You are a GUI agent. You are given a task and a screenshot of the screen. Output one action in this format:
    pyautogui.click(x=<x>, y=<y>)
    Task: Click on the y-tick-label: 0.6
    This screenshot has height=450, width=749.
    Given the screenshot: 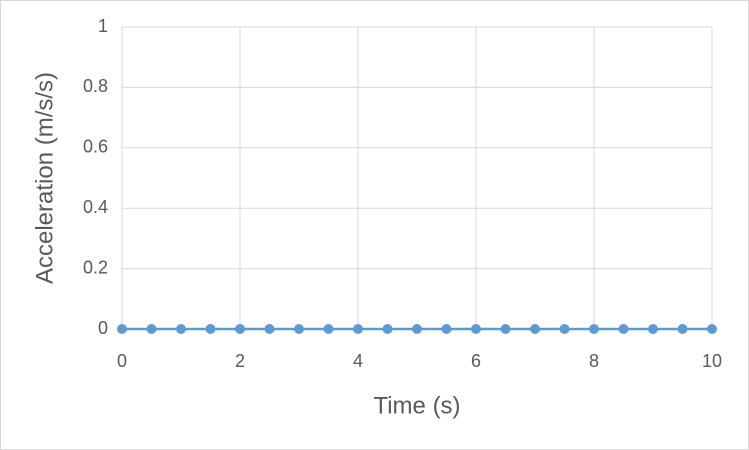 What is the action you would take?
    pyautogui.click(x=95, y=147)
    